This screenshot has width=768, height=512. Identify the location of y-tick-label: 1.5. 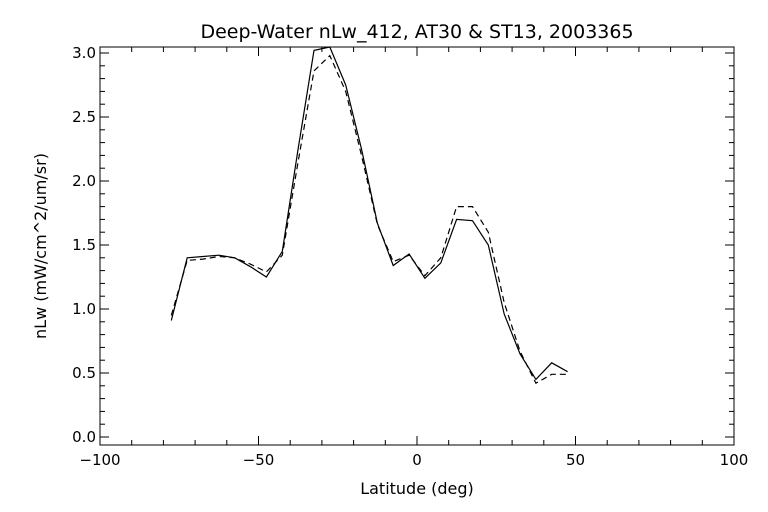
(84, 245).